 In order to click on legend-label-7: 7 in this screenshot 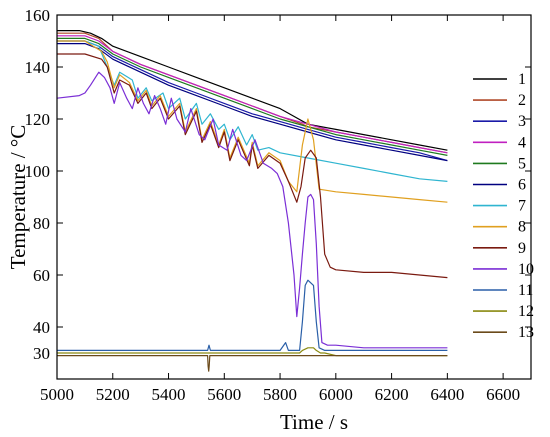, I will do `click(522, 206)`.